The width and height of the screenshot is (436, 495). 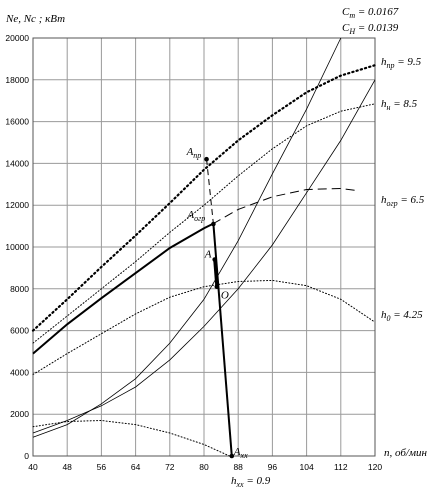 What do you see at coordinates (17, 80) in the screenshot?
I see `y-tick-label: 18000` at bounding box center [17, 80].